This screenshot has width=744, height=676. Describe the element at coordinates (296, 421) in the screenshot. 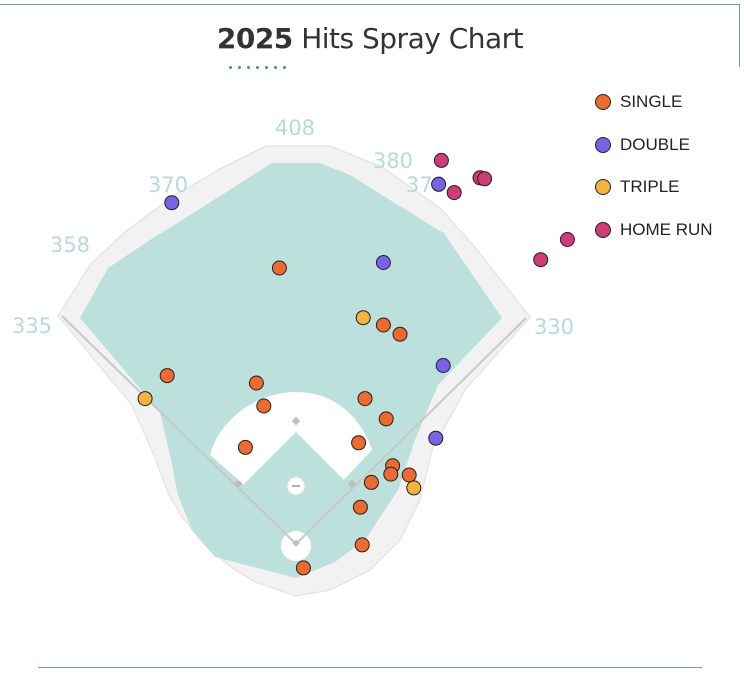

I see `second-base` at that location.